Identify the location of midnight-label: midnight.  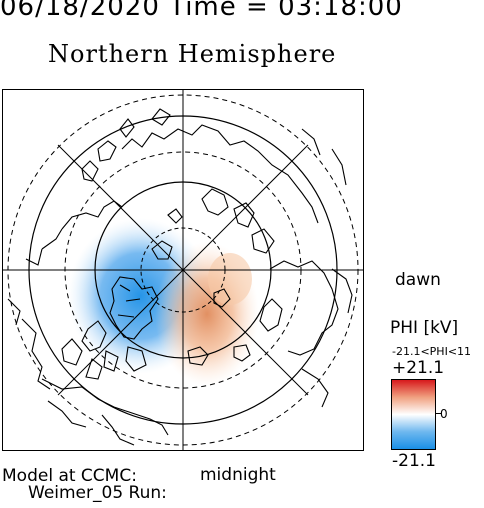
(238, 475).